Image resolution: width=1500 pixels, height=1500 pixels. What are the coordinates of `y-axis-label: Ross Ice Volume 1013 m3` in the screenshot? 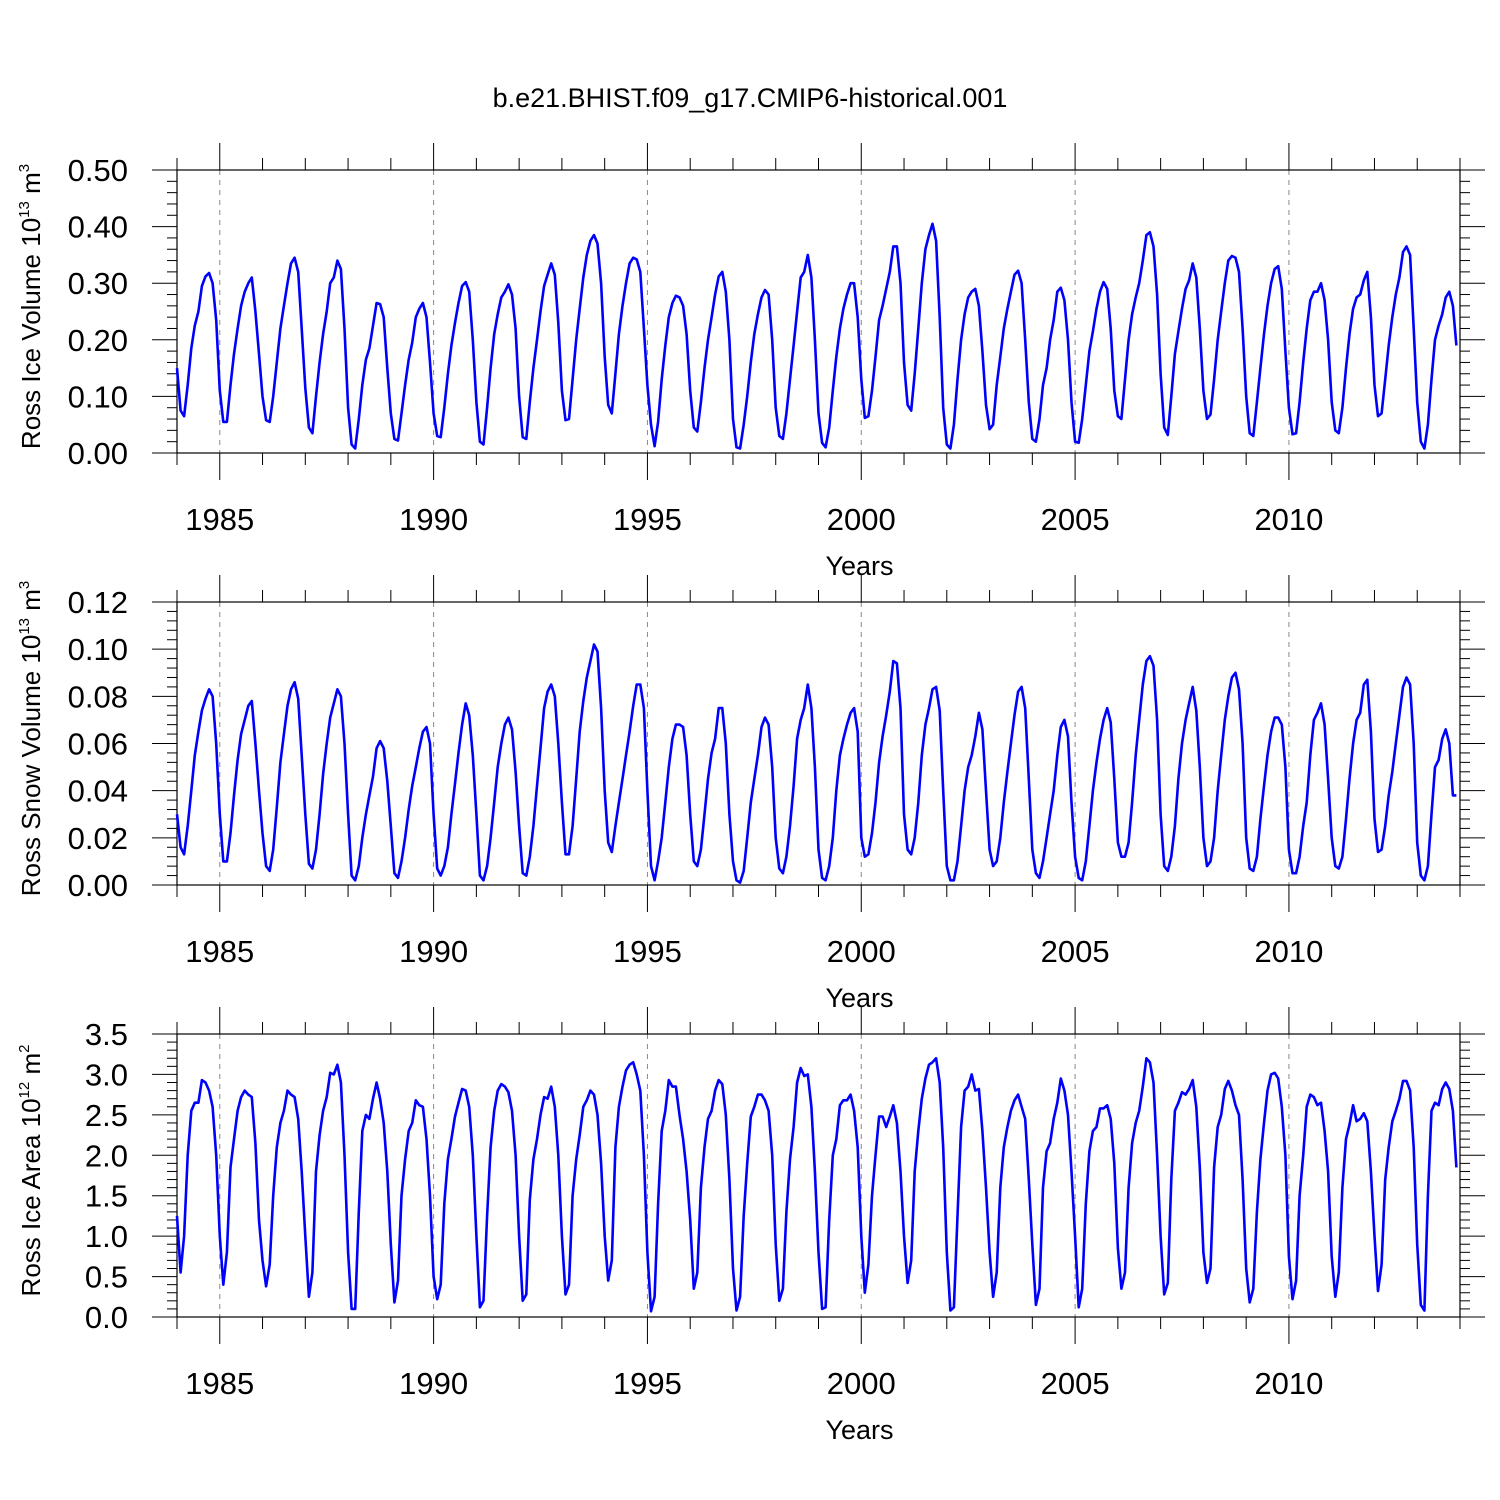 It's located at (31, 306).